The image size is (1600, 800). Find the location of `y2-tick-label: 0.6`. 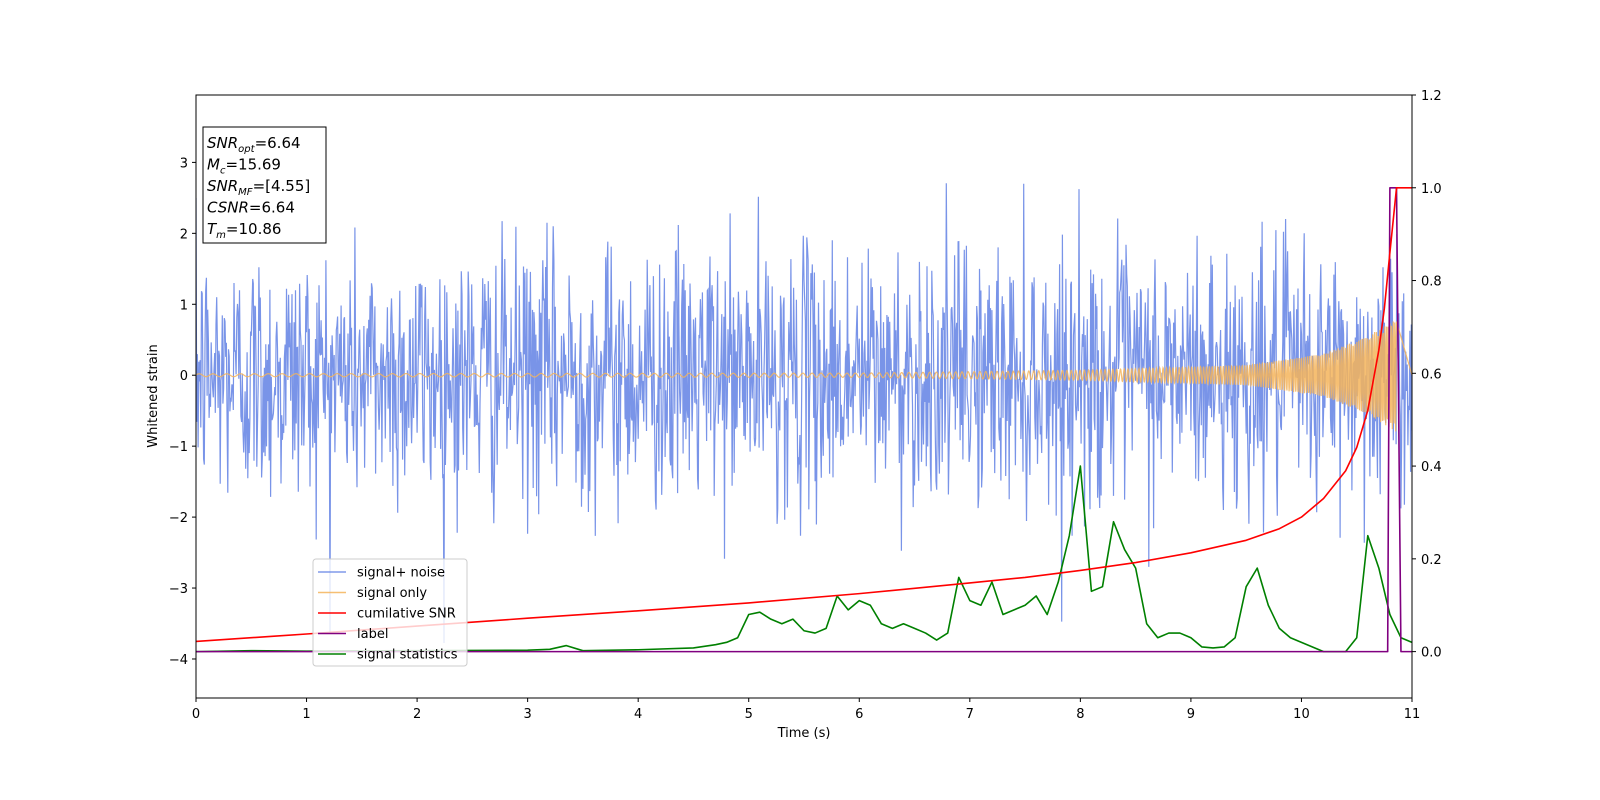

y2-tick-label: 0.6 is located at coordinates (1431, 374).